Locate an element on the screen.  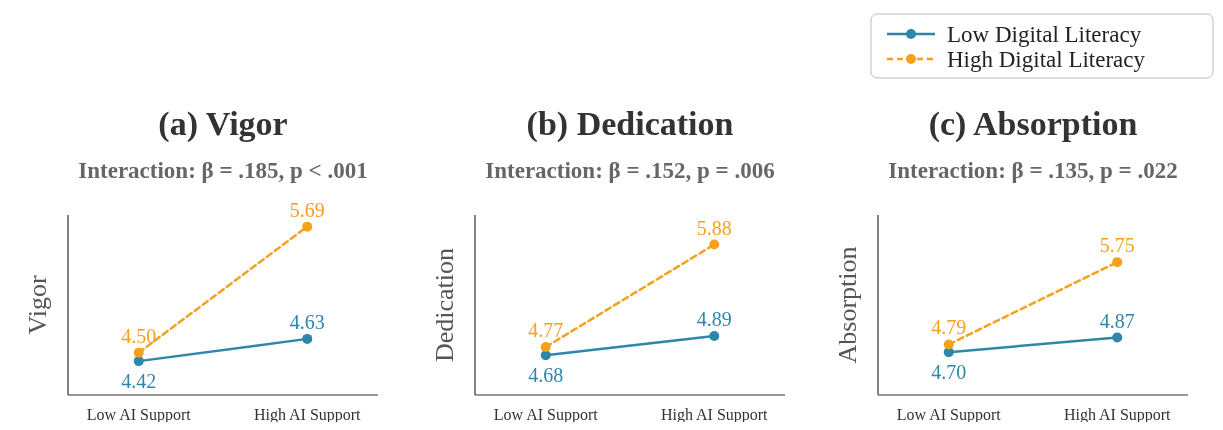
data-label: 5.69 is located at coordinates (307, 209).